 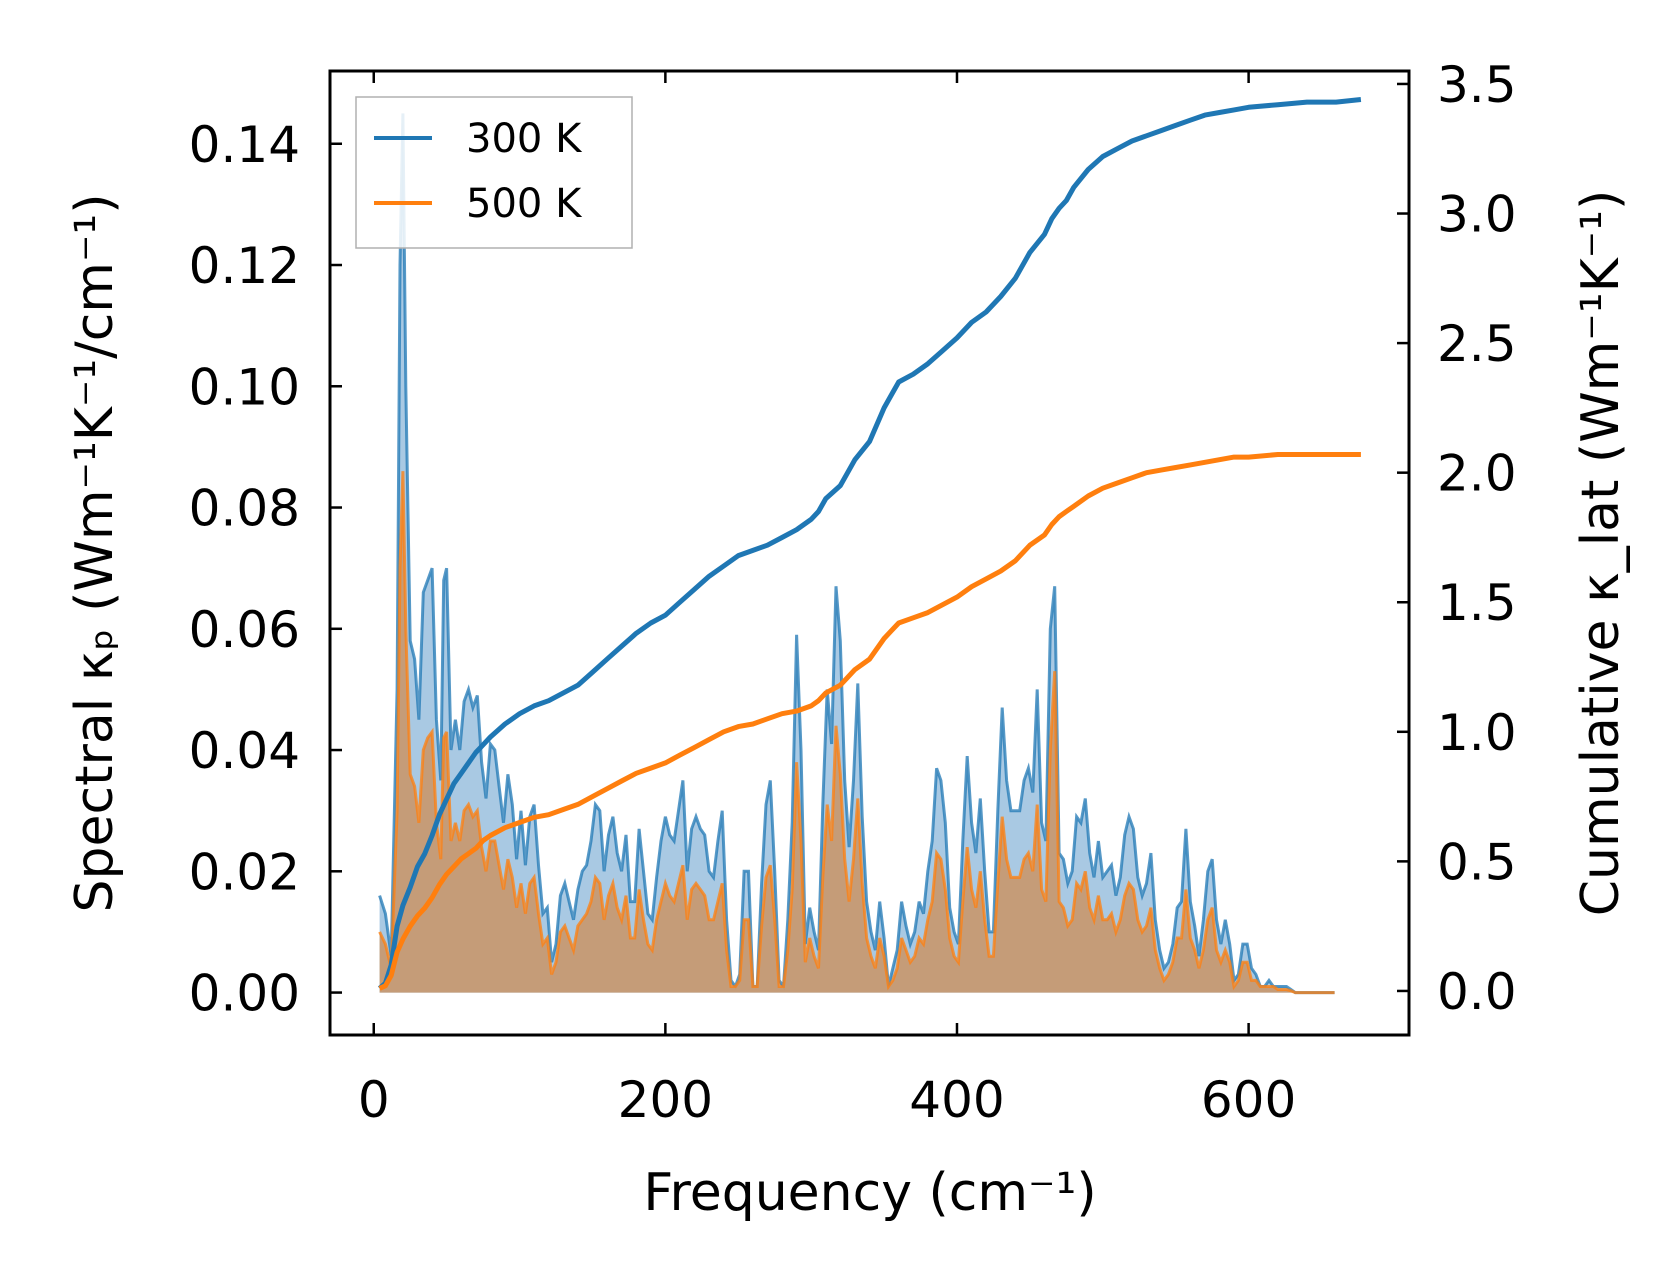 I want to click on y-tick-label-left: 0.00, so click(x=244, y=994).